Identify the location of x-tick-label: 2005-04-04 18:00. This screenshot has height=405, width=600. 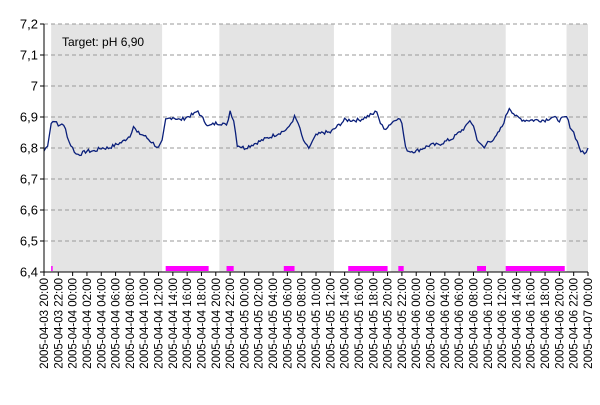
(202, 323).